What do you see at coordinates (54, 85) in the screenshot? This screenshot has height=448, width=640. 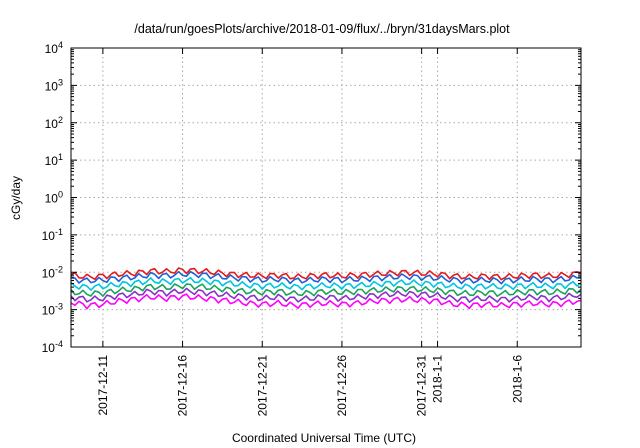 I see `y-tick-label: 10³` at bounding box center [54, 85].